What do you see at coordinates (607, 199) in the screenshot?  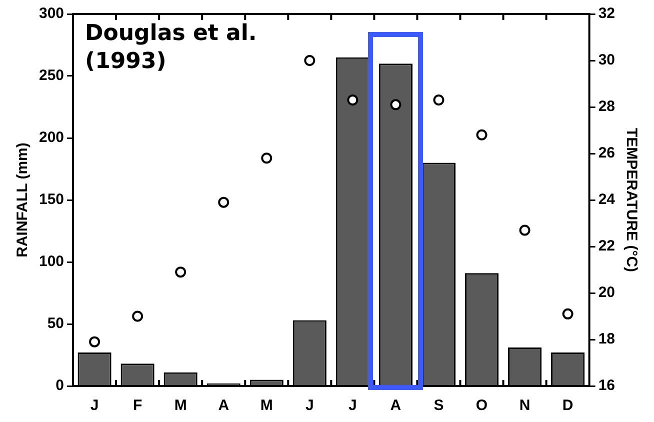 I see `y2-tick-label: 24` at bounding box center [607, 199].